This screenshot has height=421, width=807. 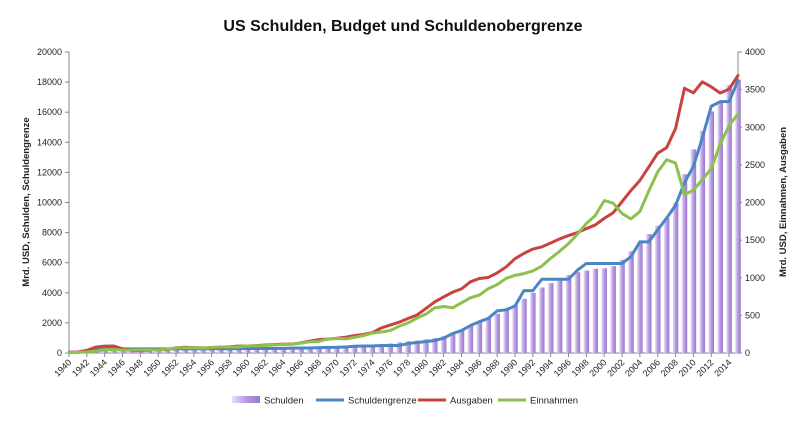 What do you see at coordinates (52, 233) in the screenshot?
I see `left-tick-label: 8000` at bounding box center [52, 233].